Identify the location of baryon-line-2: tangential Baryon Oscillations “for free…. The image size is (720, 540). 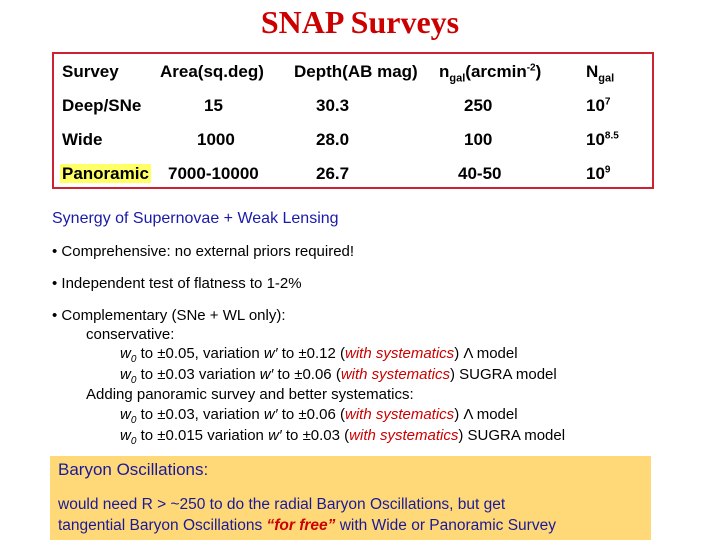
(307, 525).